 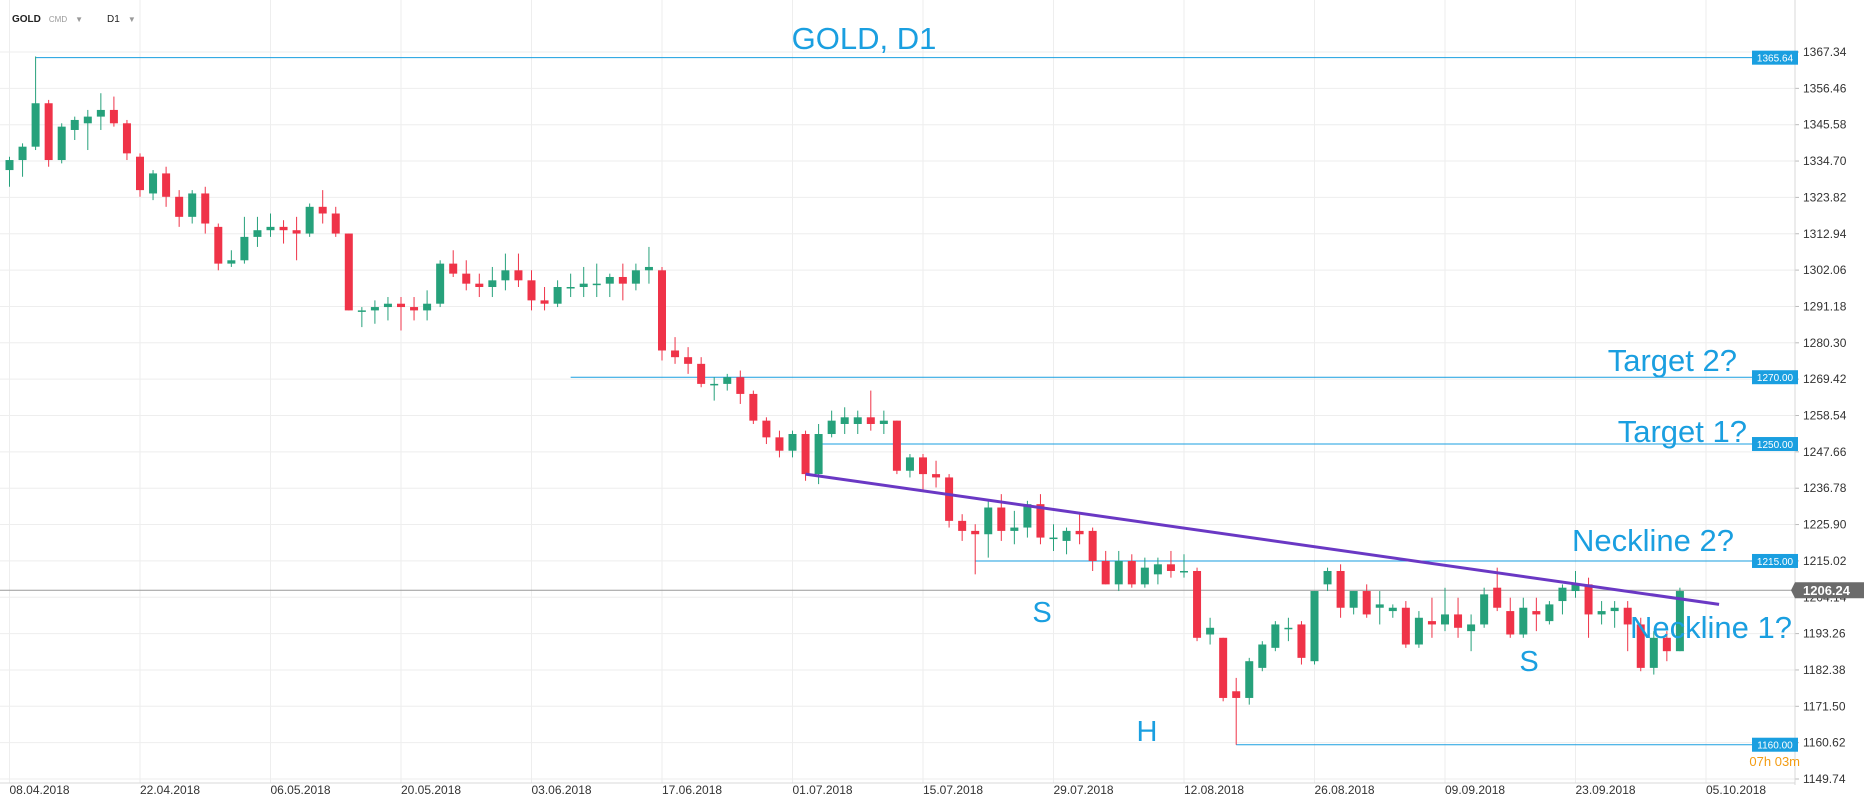 I want to click on x-tick-label: 22.04.2018, so click(x=170, y=790).